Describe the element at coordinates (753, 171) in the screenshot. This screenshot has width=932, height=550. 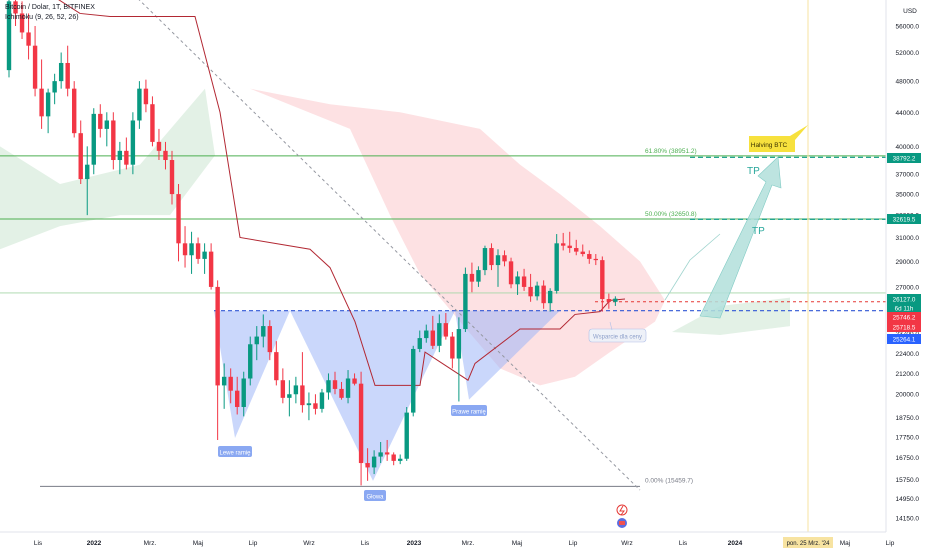
I see `tp-label-1: TP` at that location.